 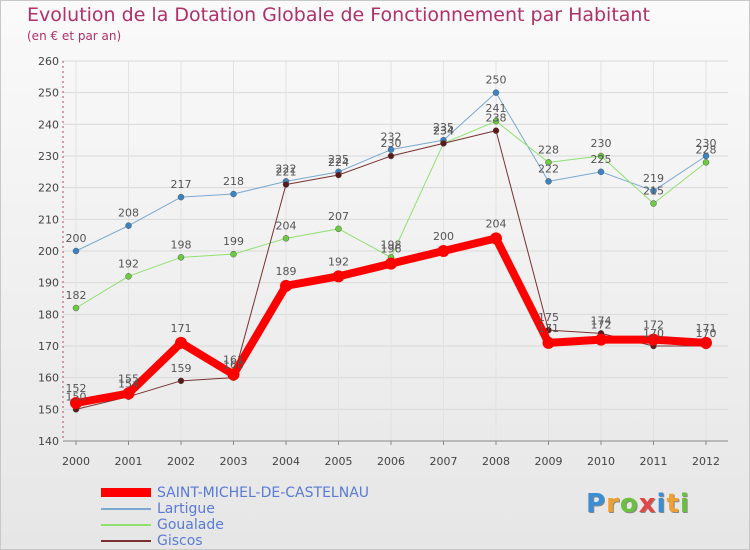 What do you see at coordinates (48, 314) in the screenshot?
I see `y-tick-label: 180` at bounding box center [48, 314].